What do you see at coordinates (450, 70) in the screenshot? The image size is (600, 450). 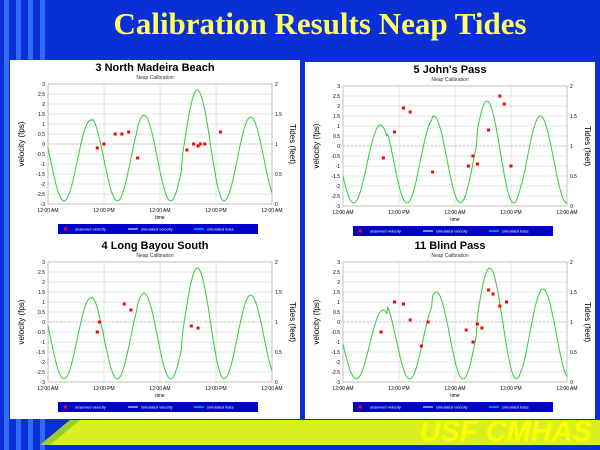 I see `chart-title: 5 John's Pass` at bounding box center [450, 70].